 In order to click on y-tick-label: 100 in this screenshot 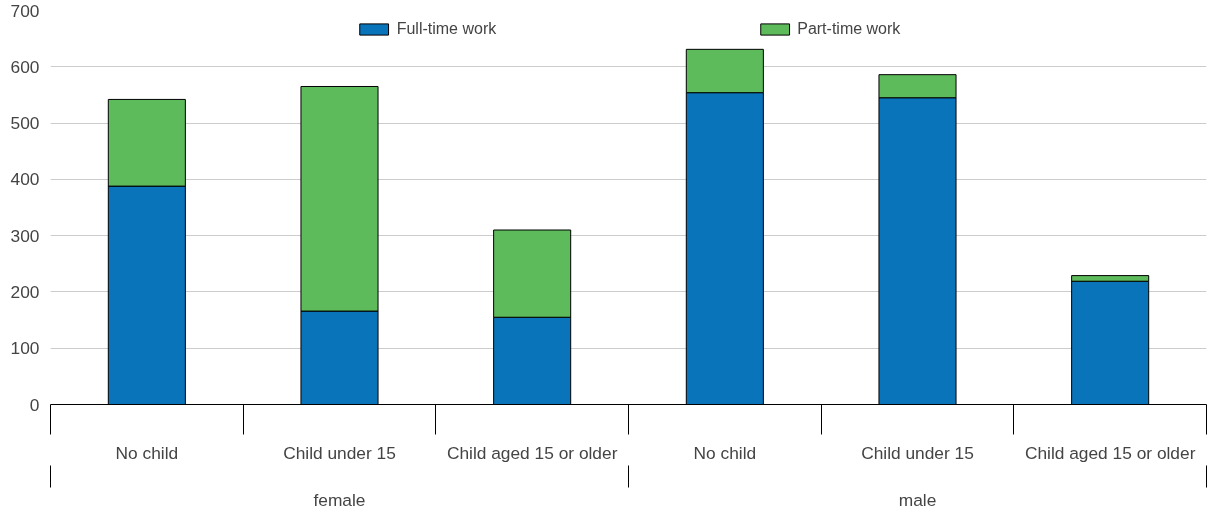, I will do `click(25, 348)`.